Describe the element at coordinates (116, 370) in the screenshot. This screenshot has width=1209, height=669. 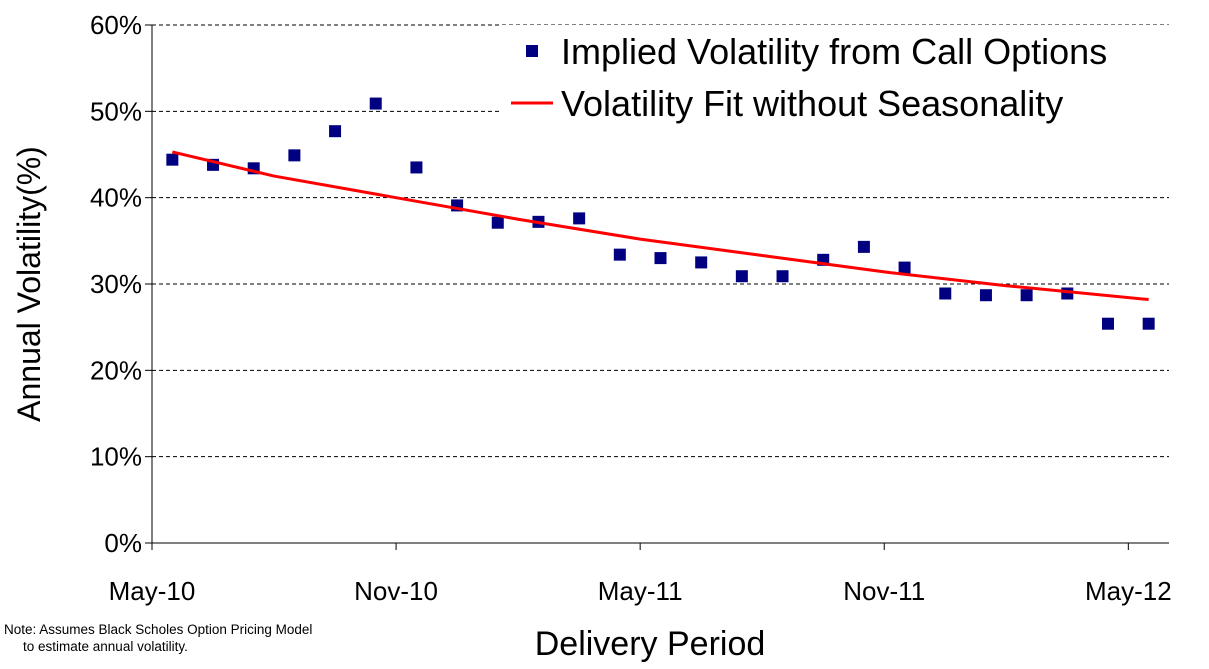
I see `y-tick-label: 20%` at that location.